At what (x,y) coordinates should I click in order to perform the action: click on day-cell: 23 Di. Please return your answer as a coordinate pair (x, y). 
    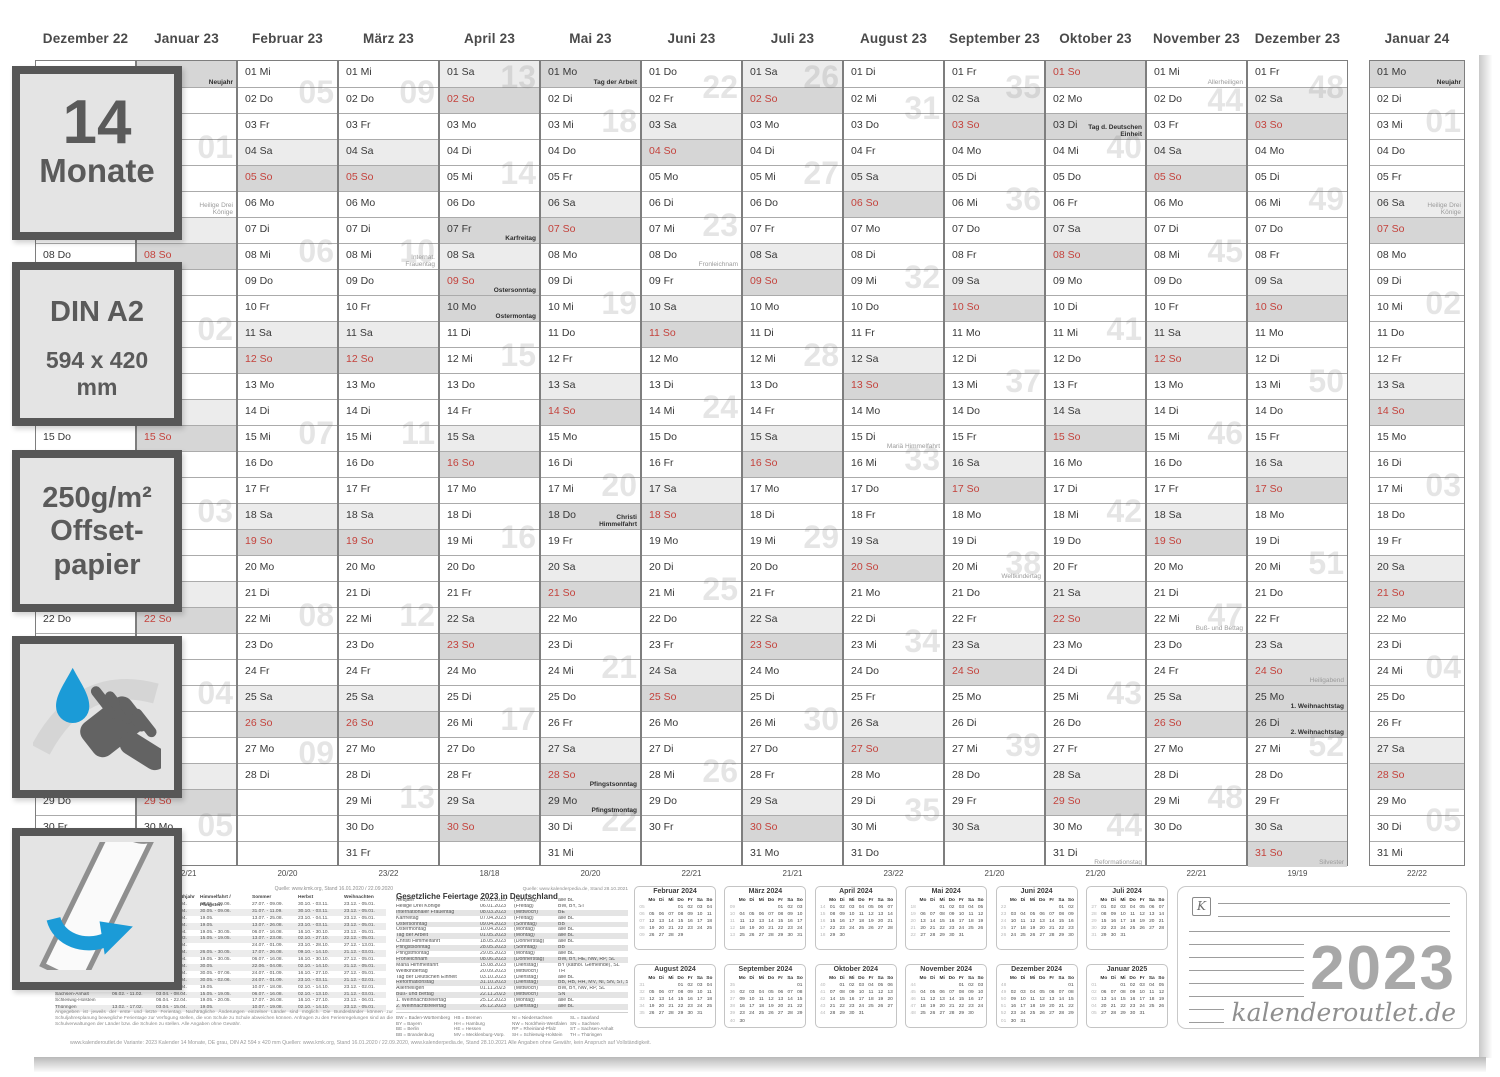
    Looking at the image, I should click on (590, 646).